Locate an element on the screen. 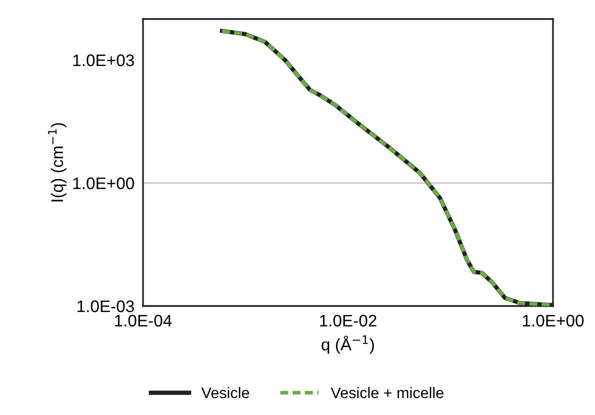 This screenshot has height=415, width=595. x-tick-label: 1.0E+00 is located at coordinates (553, 320).